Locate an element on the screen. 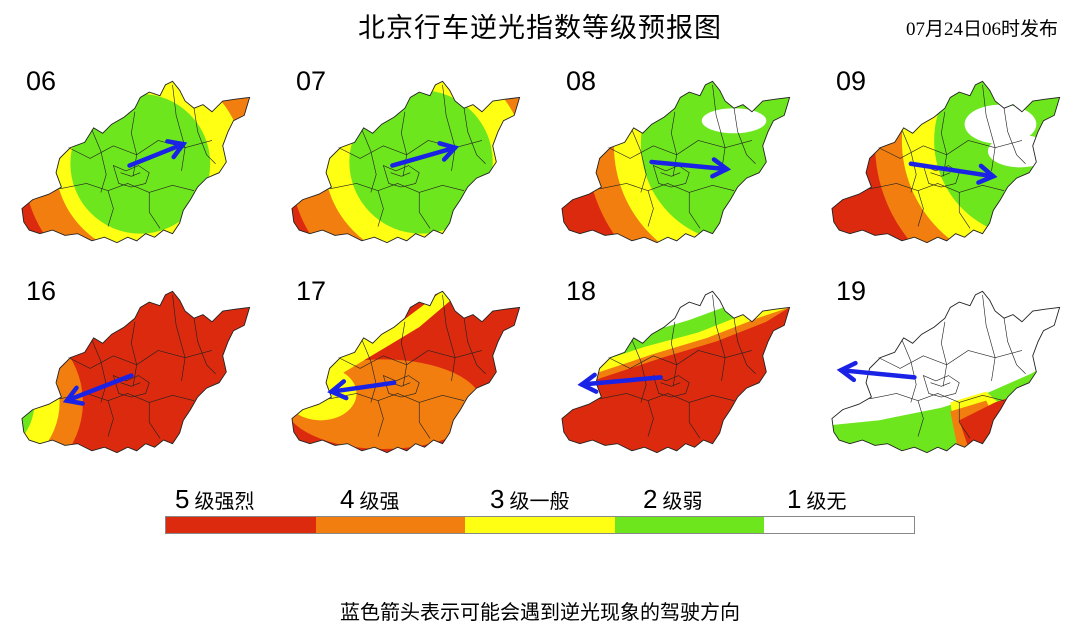 This screenshot has width=1080, height=632. issue-time: 07月24日06时发布 is located at coordinates (981, 29).